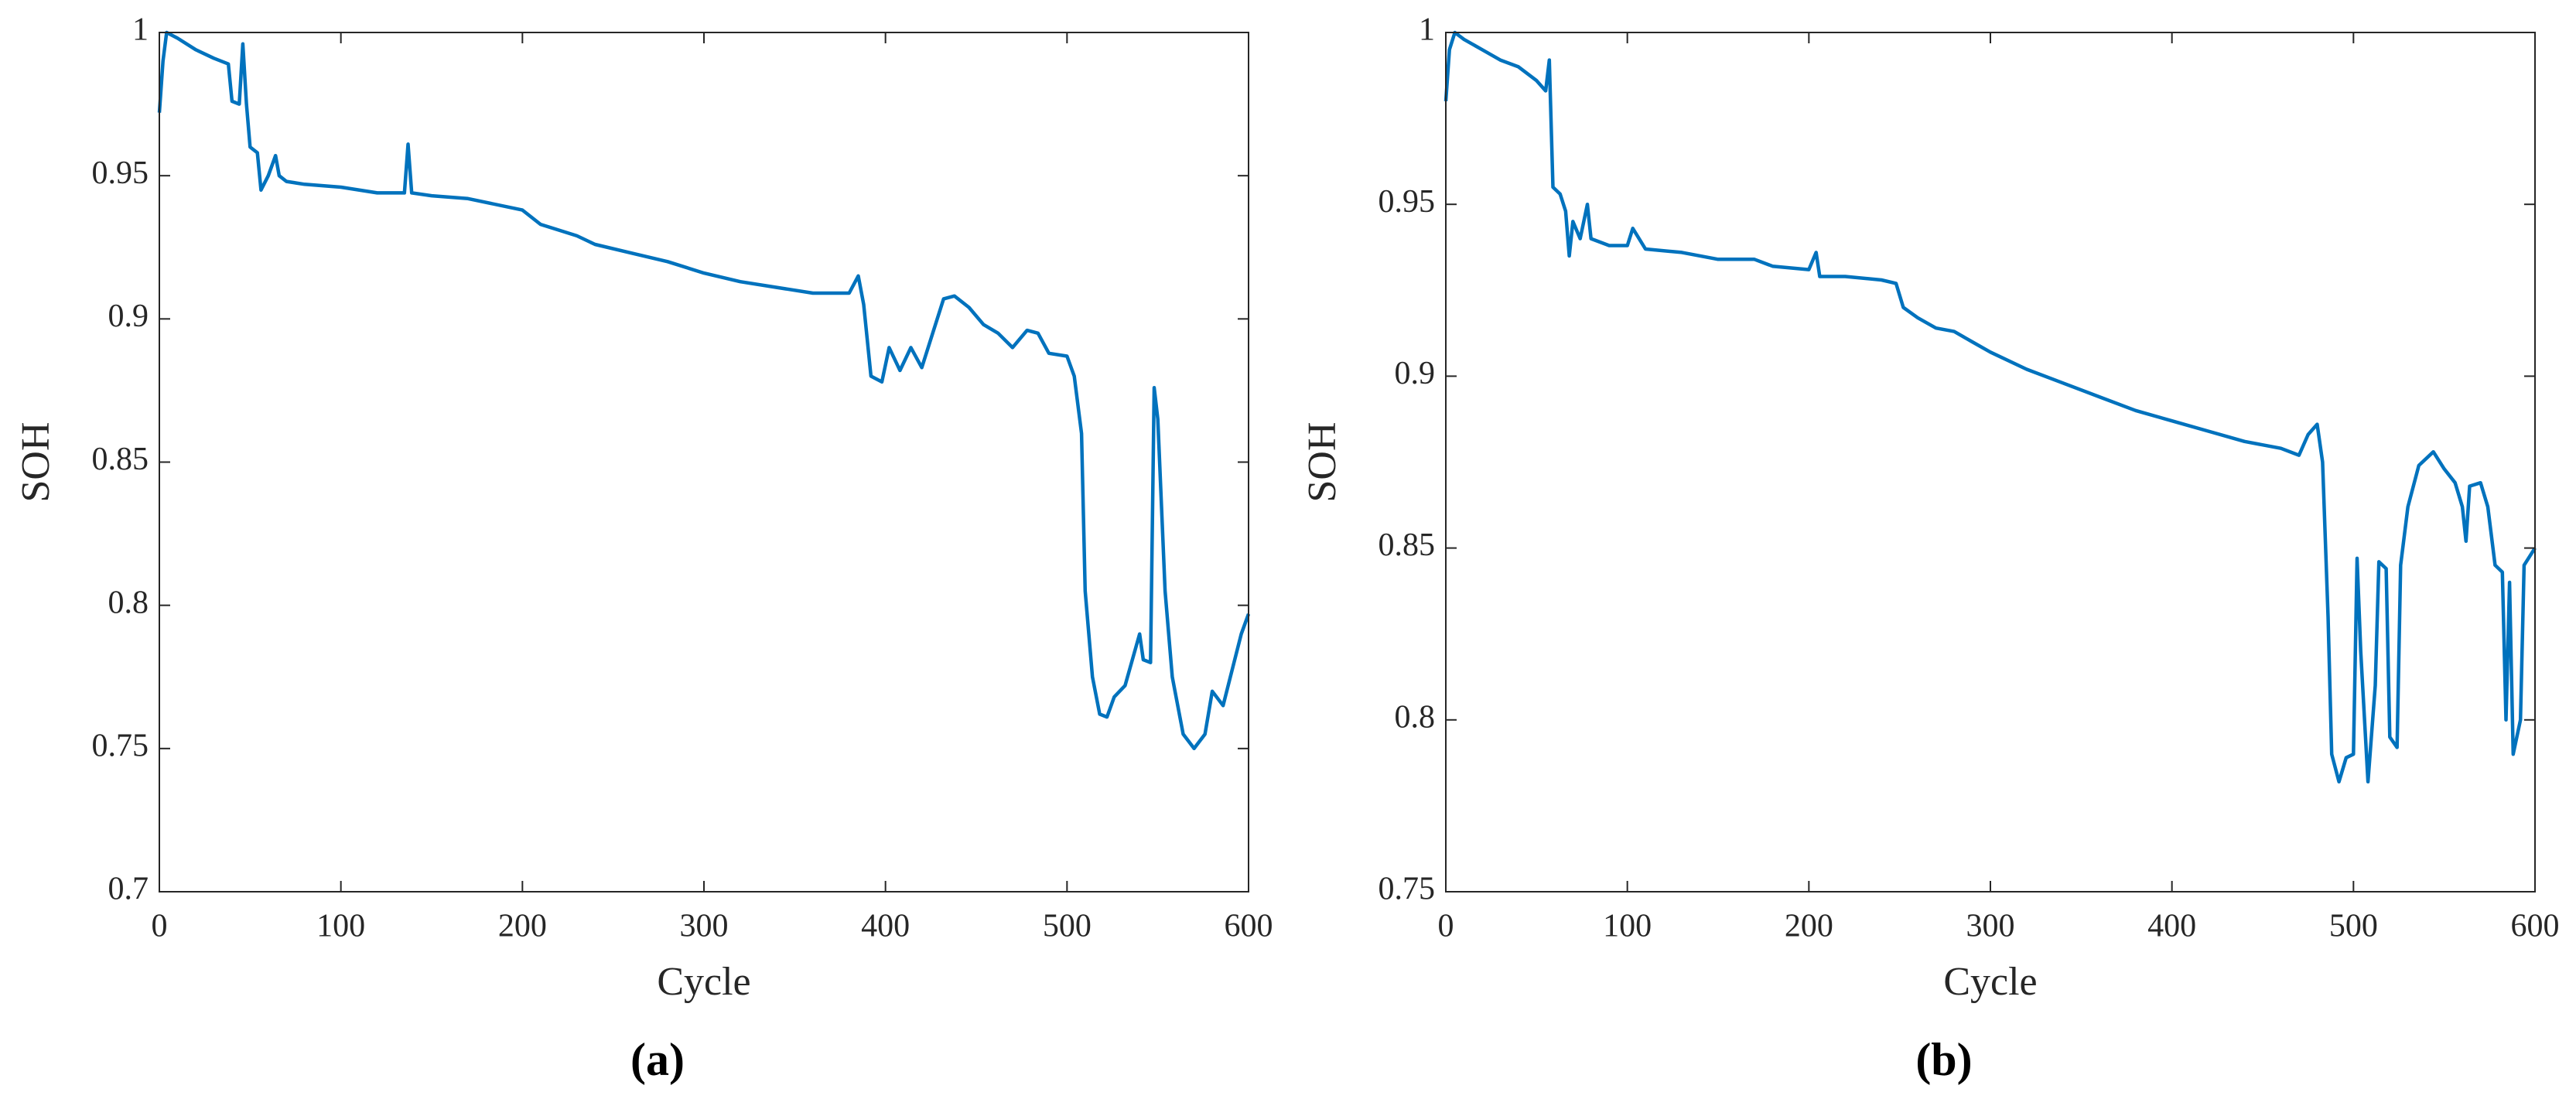  What do you see at coordinates (657, 1059) in the screenshot?
I see `panel-caption: (a)` at bounding box center [657, 1059].